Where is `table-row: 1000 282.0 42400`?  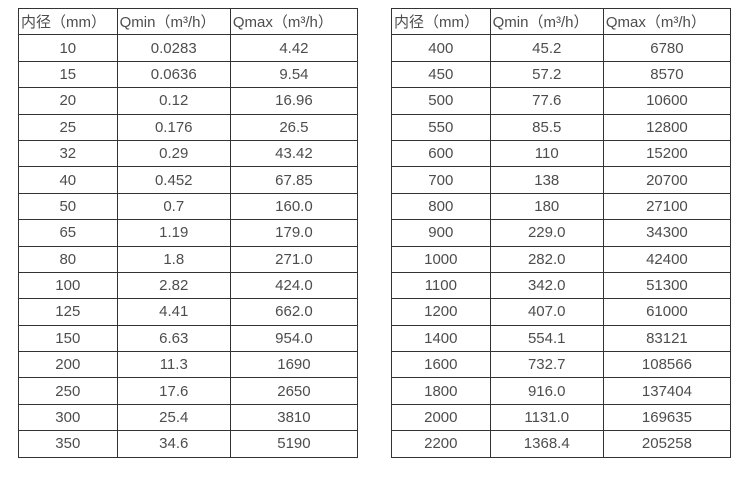 table-row: 1000 282.0 42400 is located at coordinates (561, 259).